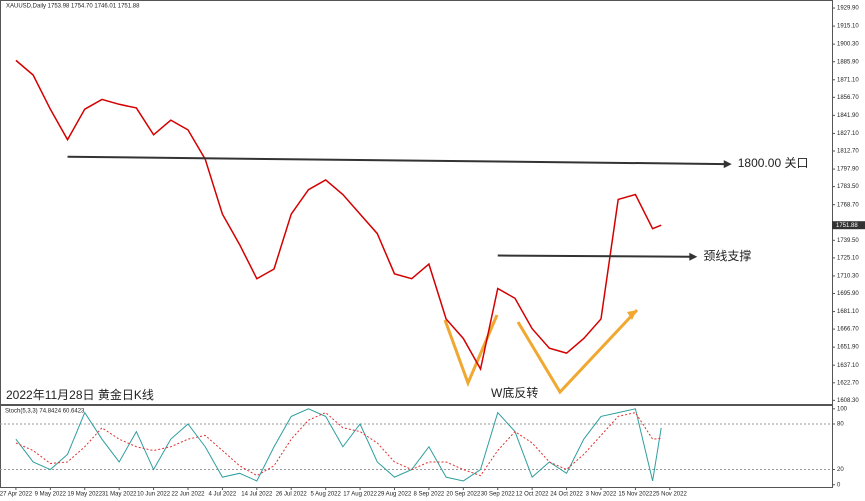 Image resolution: width=865 pixels, height=501 pixels. I want to click on x-tick-label: 19 May 2022, so click(84, 495).